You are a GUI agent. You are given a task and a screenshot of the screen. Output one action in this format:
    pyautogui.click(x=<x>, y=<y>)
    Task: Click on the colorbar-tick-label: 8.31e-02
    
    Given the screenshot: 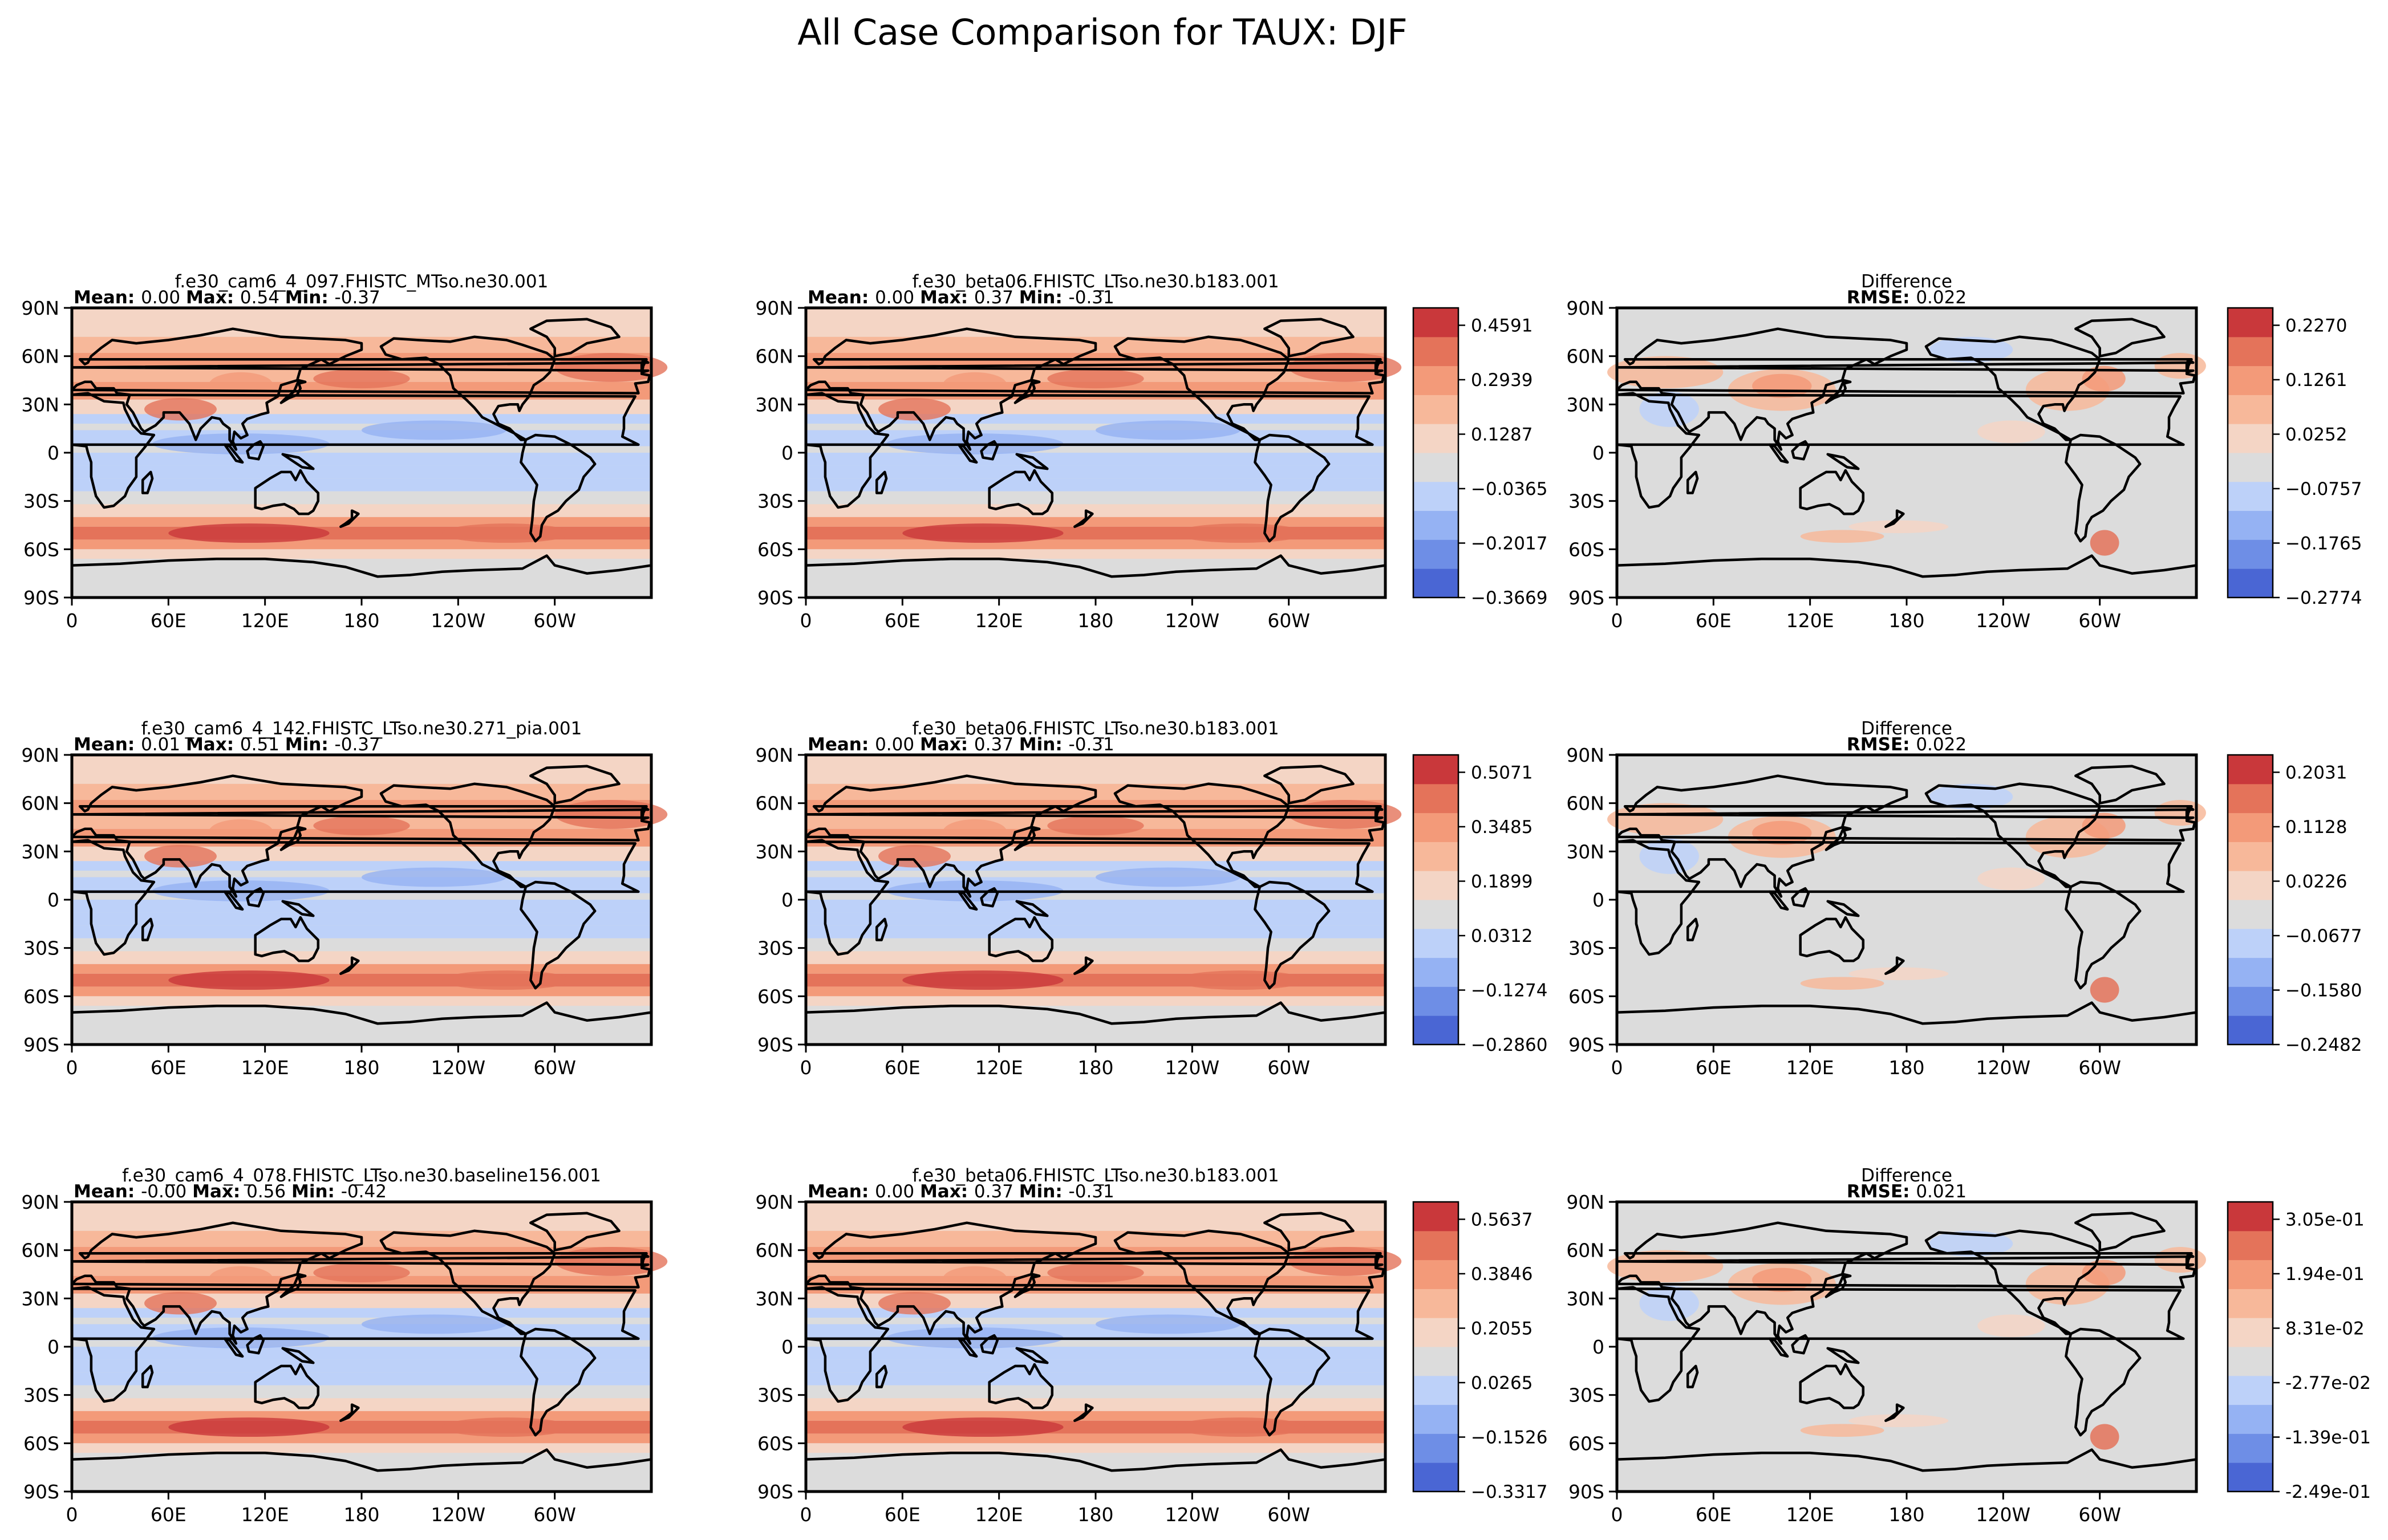 What is the action you would take?
    pyautogui.click(x=2325, y=1328)
    